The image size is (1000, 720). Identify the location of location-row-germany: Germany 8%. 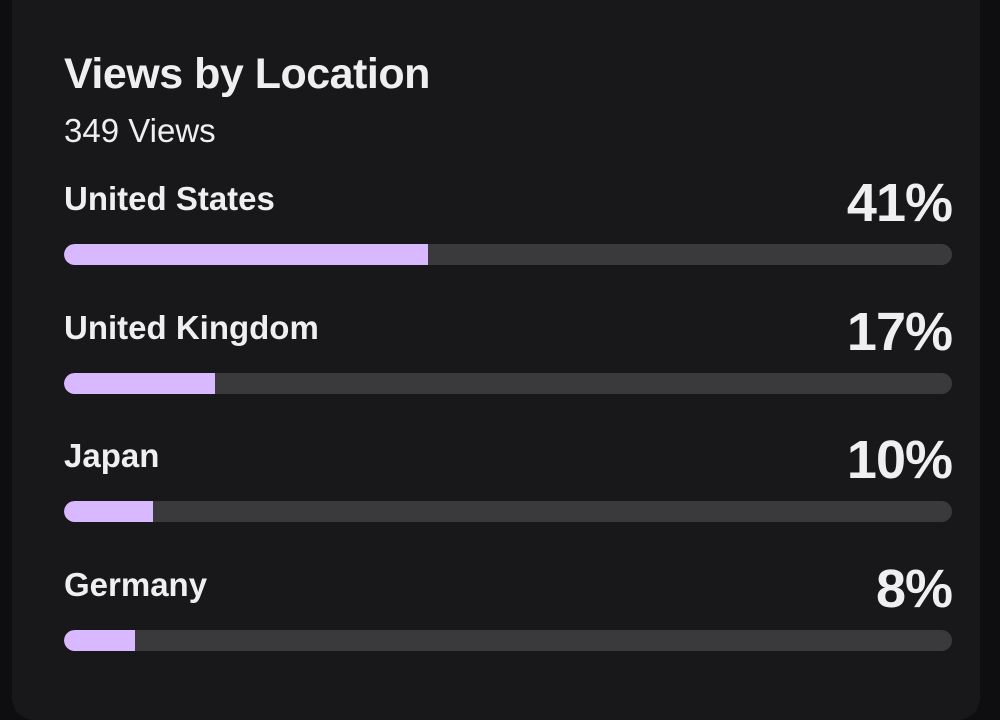
(508, 612).